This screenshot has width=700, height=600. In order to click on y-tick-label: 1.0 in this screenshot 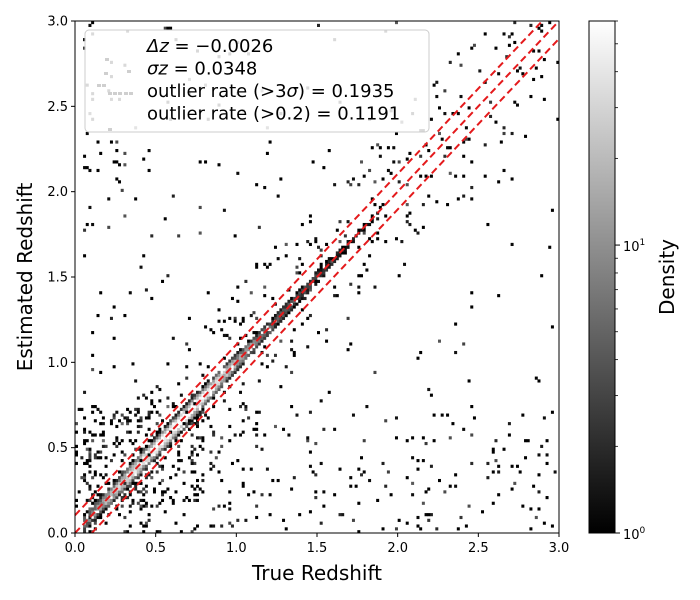, I will do `click(57, 363)`.